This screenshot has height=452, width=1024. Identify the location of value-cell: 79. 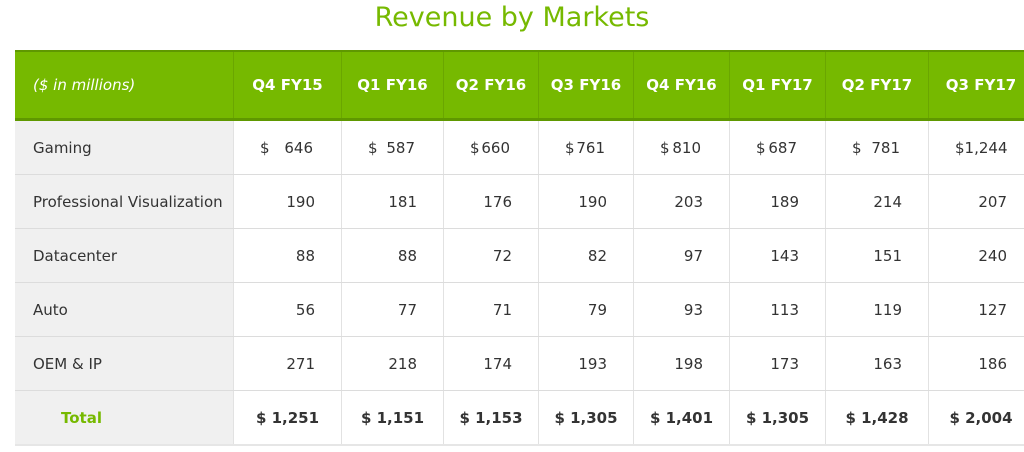
(586, 309).